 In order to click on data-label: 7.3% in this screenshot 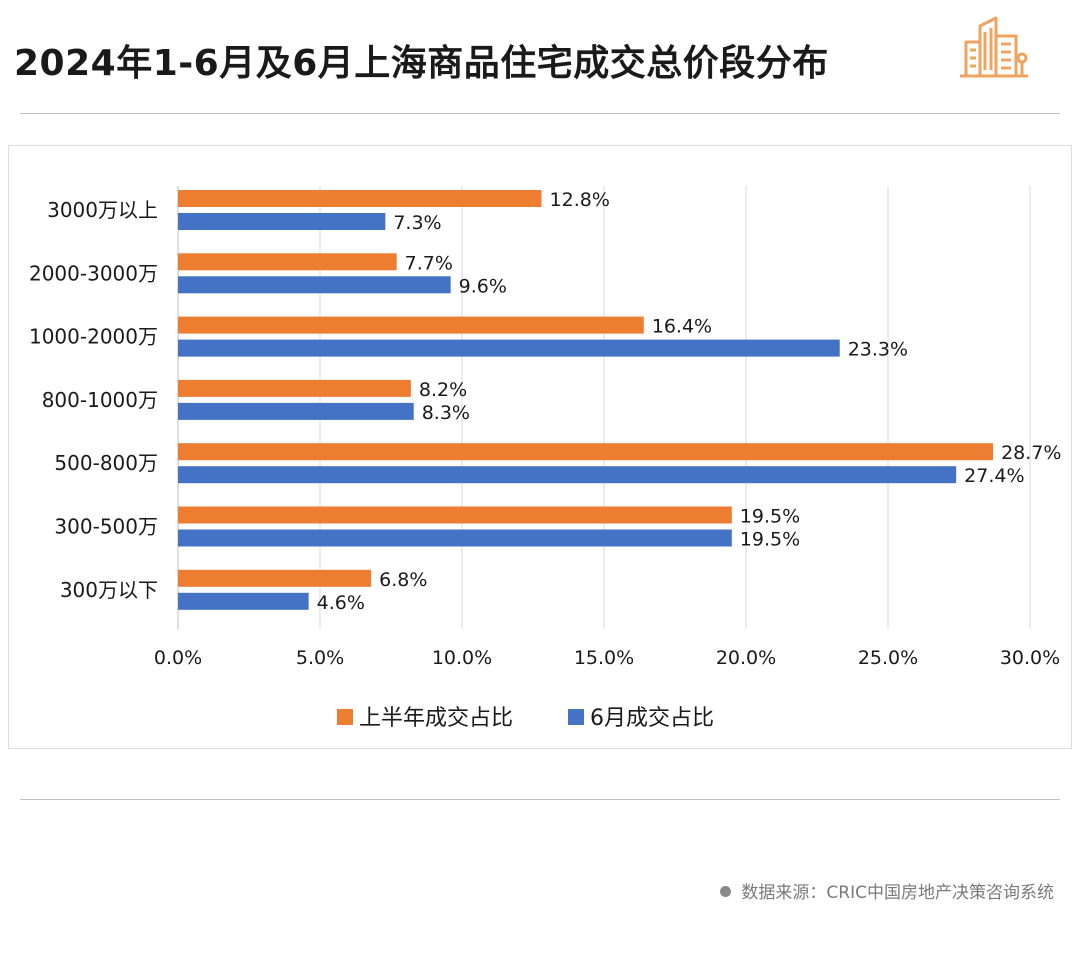, I will do `click(417, 223)`.